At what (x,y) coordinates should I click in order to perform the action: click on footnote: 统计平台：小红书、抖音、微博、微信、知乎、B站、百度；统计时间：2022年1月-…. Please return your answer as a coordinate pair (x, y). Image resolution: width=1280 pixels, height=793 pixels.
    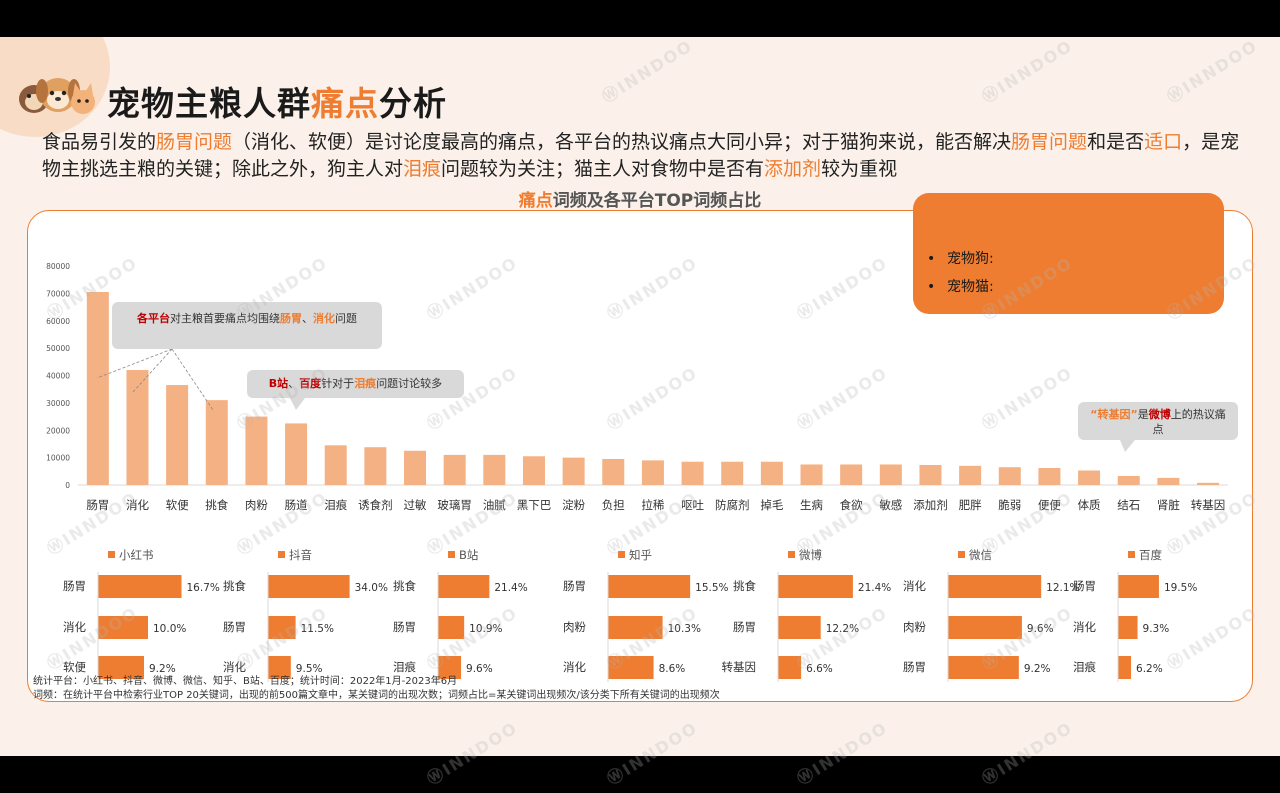
    Looking at the image, I should click on (376, 689).